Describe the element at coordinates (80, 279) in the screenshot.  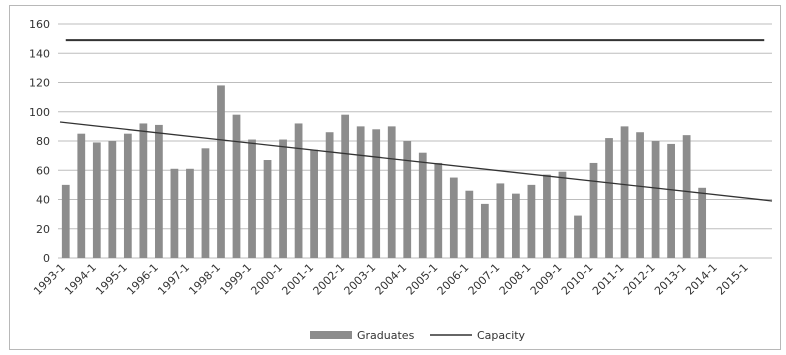
I see `x-tick-label: 1994-1` at that location.